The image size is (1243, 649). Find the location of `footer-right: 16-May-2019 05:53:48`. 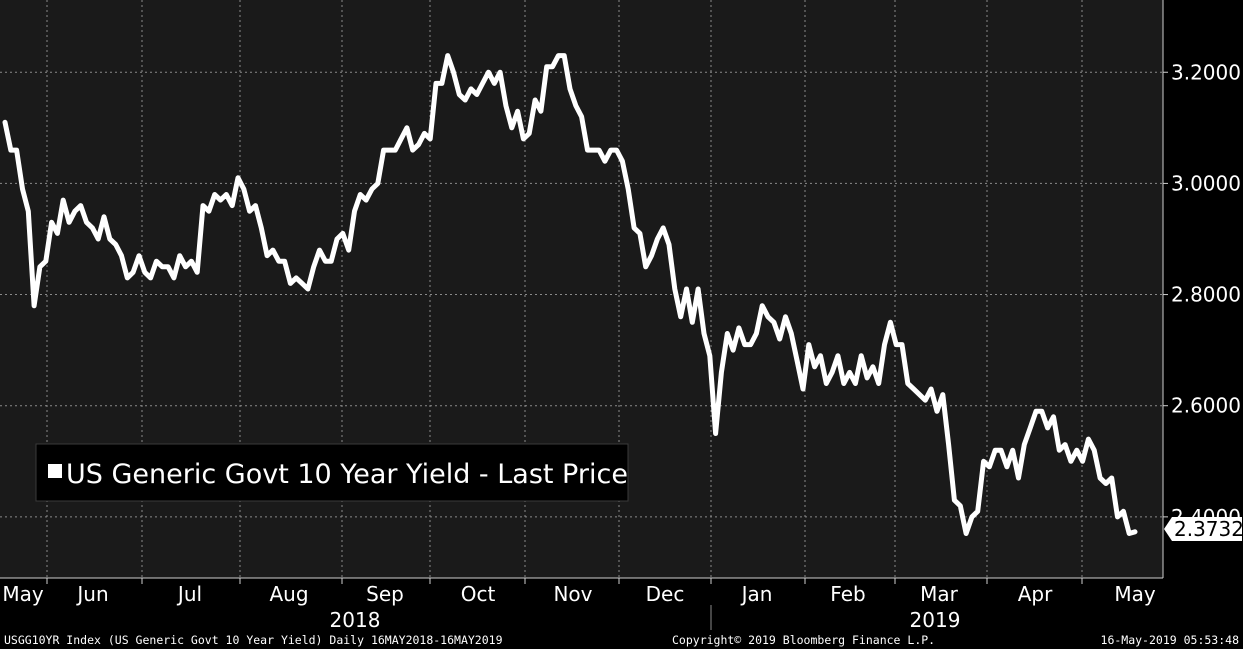

footer-right: 16-May-2019 05:53:48 is located at coordinates (1170, 640).